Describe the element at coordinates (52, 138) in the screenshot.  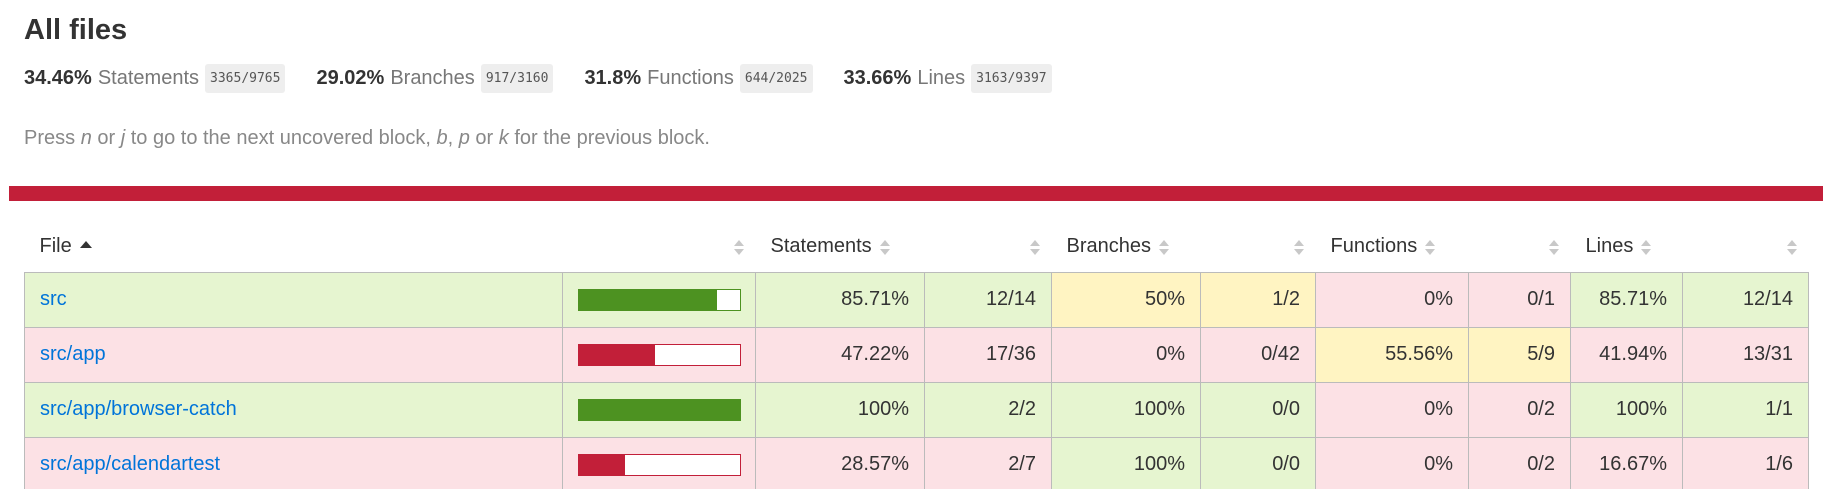
I see `hint-text: Press` at that location.